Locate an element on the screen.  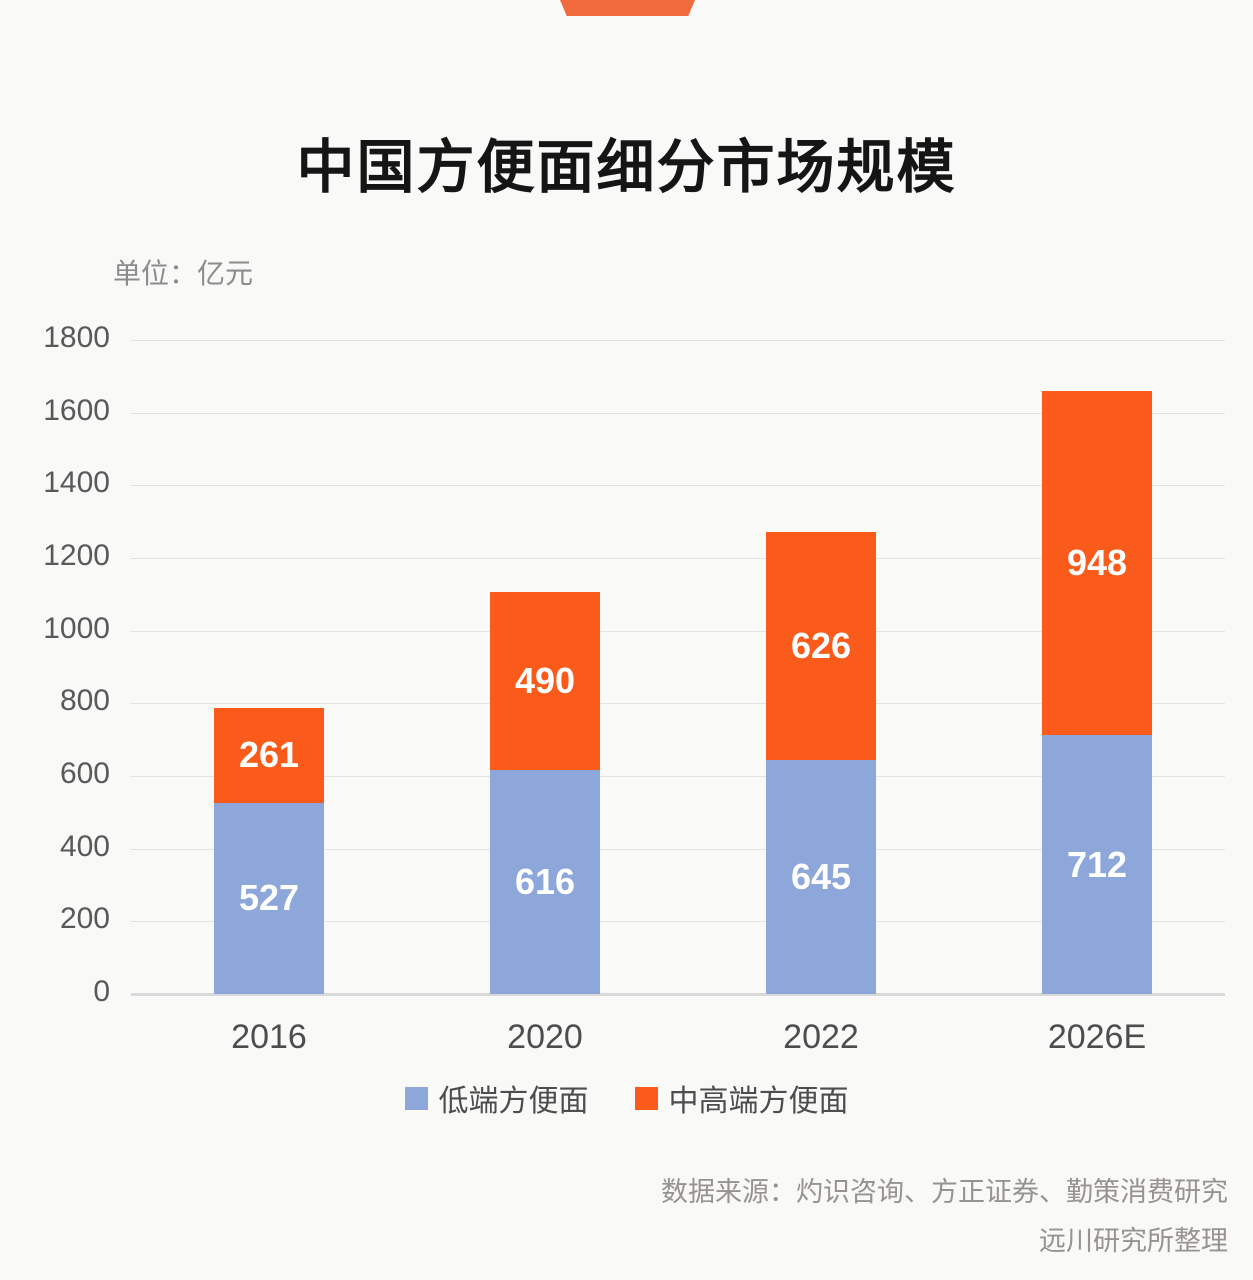
bar-2016-mid-high-end: 261 is located at coordinates (269, 755).